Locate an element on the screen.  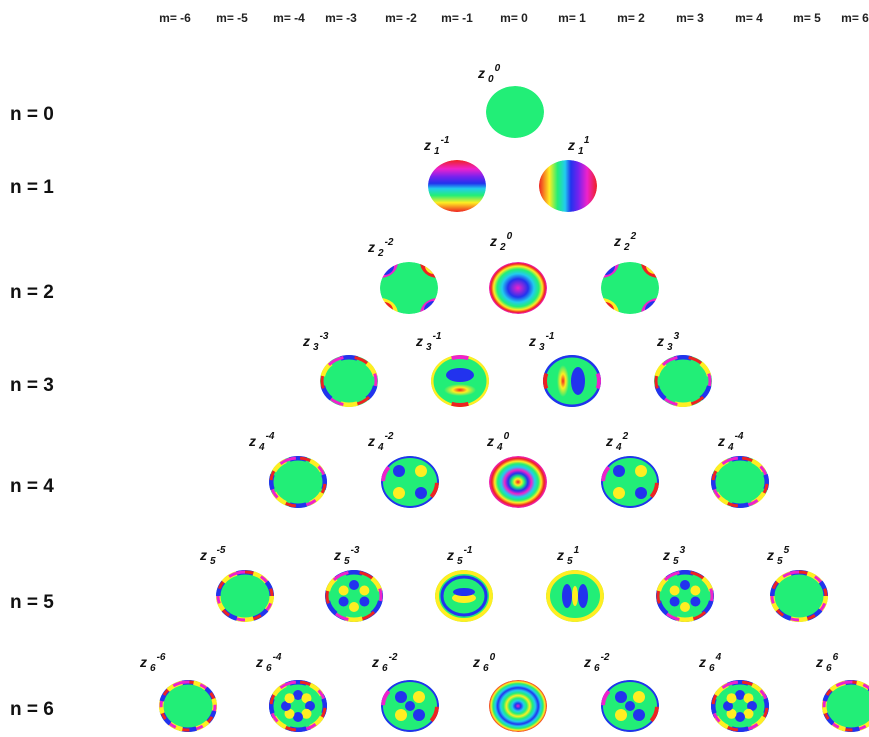
zernike-mode: z 3-3 is located at coordinates (340, 369).